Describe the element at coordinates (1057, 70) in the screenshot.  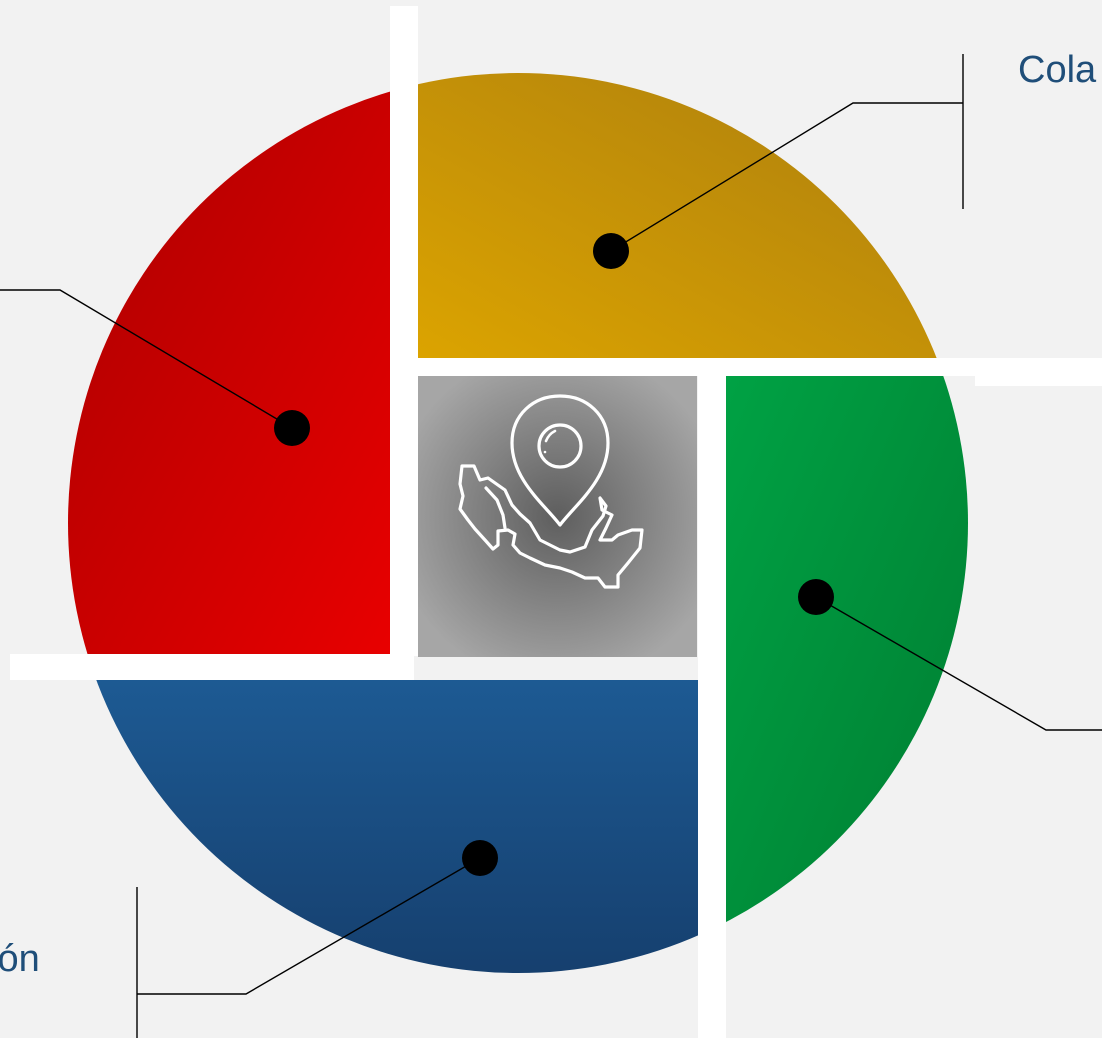
I see `label-top-right: Cola` at that location.